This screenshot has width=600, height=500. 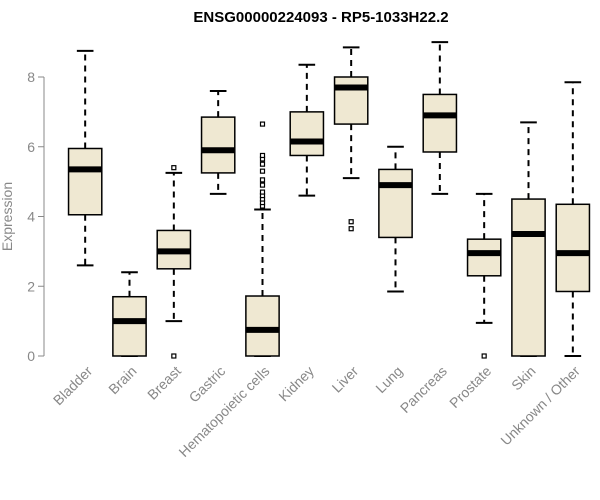 What do you see at coordinates (31, 217) in the screenshot?
I see `y-tick-label-2: 4` at bounding box center [31, 217].